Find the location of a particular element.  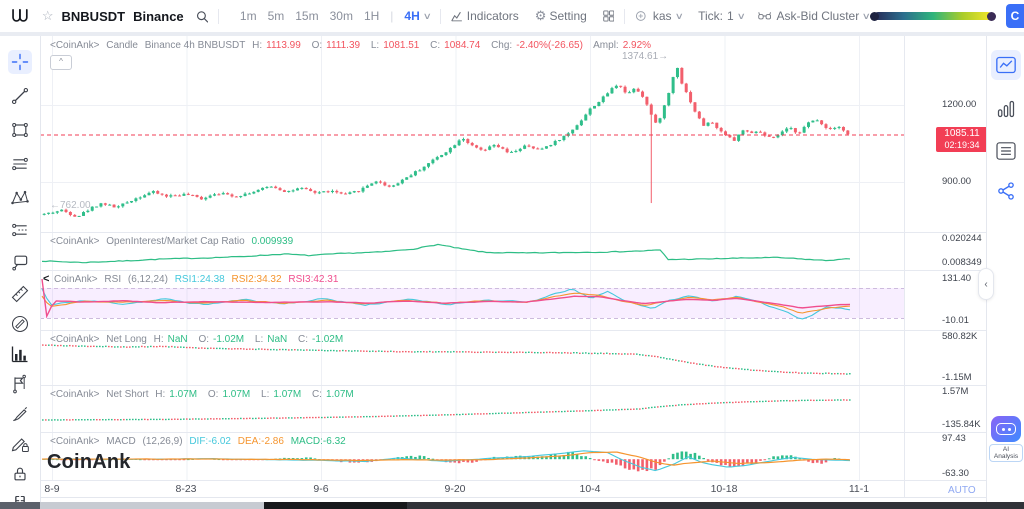

c-value: 1.07M is located at coordinates (339, 394).